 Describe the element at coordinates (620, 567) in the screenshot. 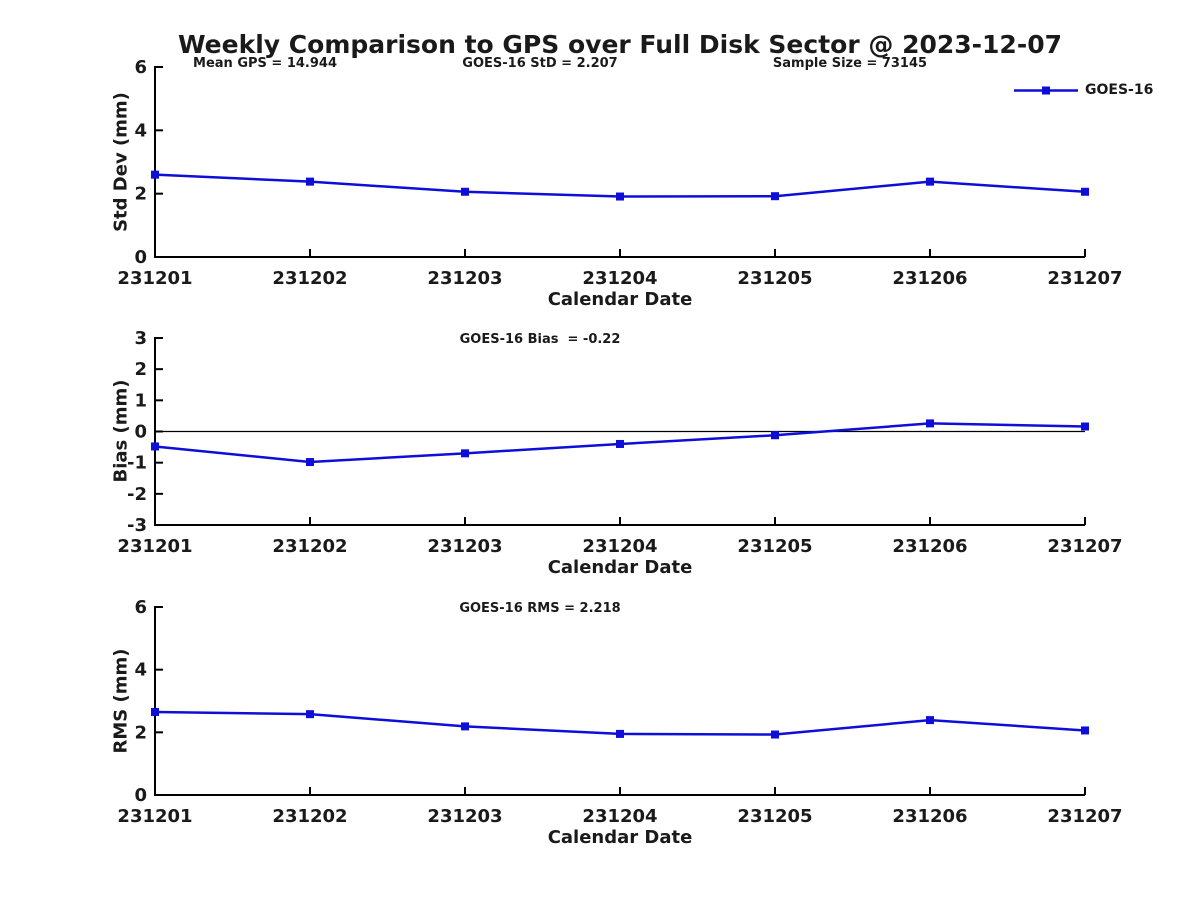

I see `x-axis-label-calendar-date-middle: Calendar Date` at that location.